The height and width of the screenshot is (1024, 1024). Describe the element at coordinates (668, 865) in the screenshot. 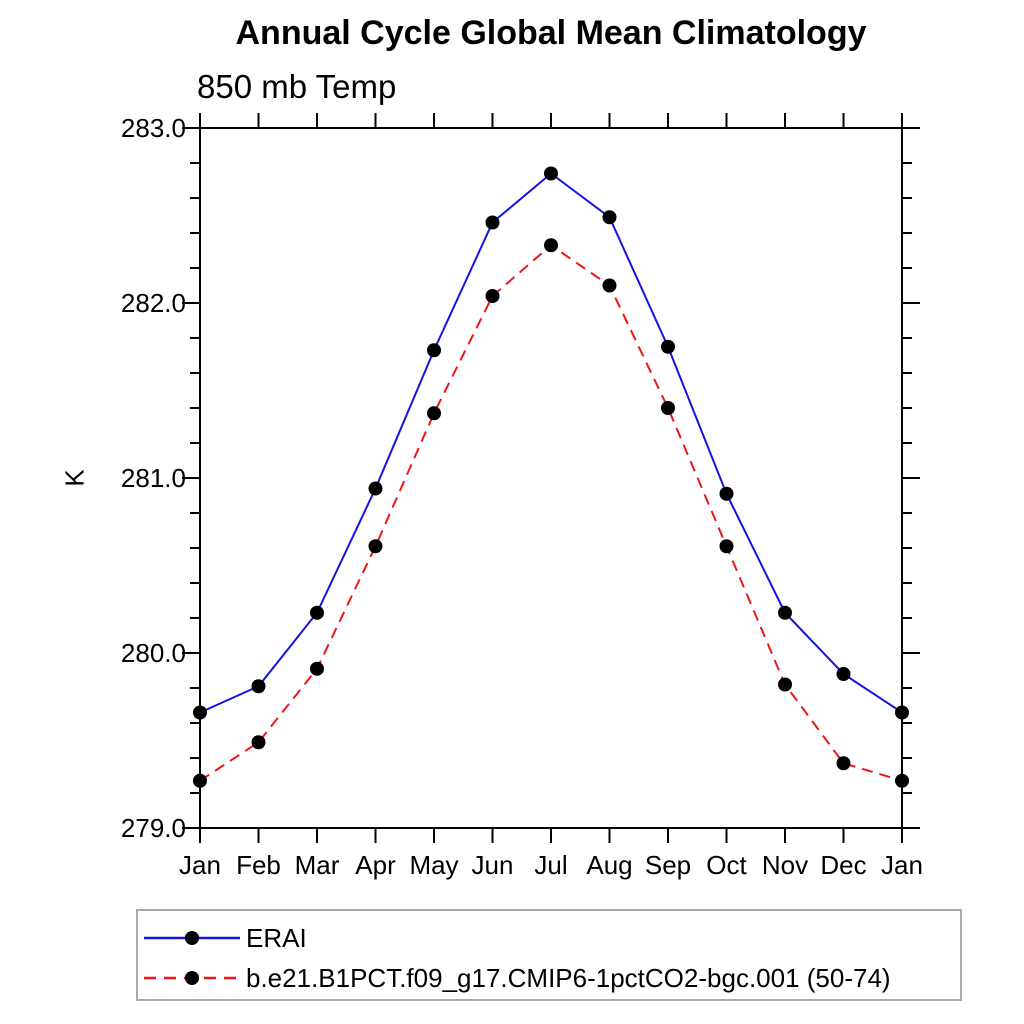

I see `x-tick-label: Sep` at that location.